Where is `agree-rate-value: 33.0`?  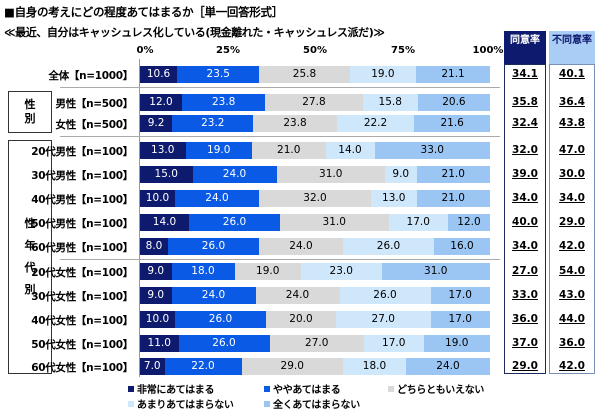 agree-rate-value: 33.0 is located at coordinates (525, 295).